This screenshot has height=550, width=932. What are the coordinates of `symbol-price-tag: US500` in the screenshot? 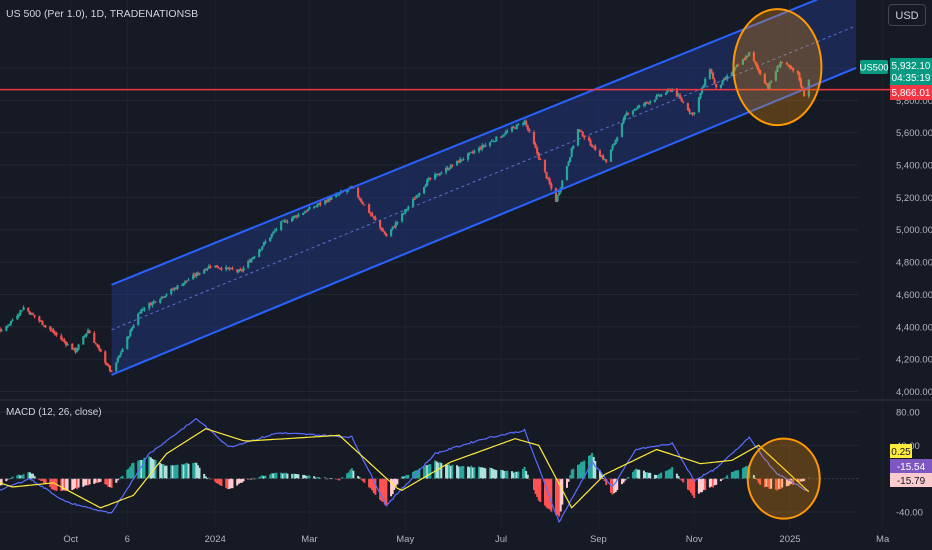 It's located at (874, 67).